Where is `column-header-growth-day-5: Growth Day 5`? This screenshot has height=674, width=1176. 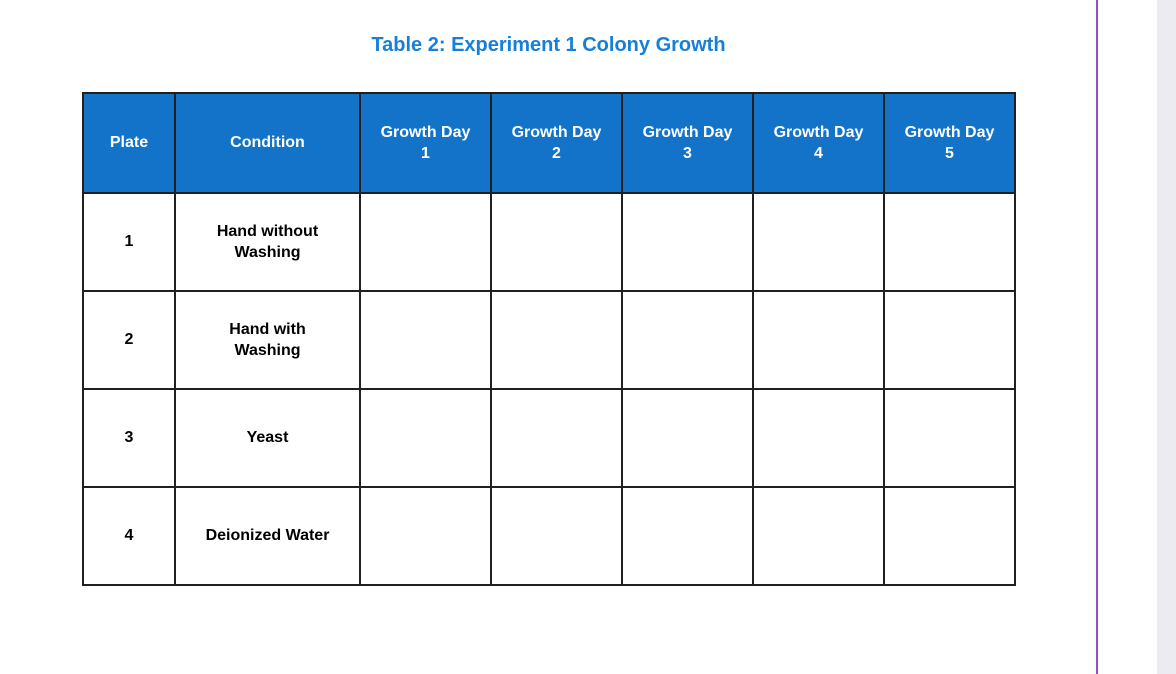 column-header-growth-day-5: Growth Day 5 is located at coordinates (949, 143).